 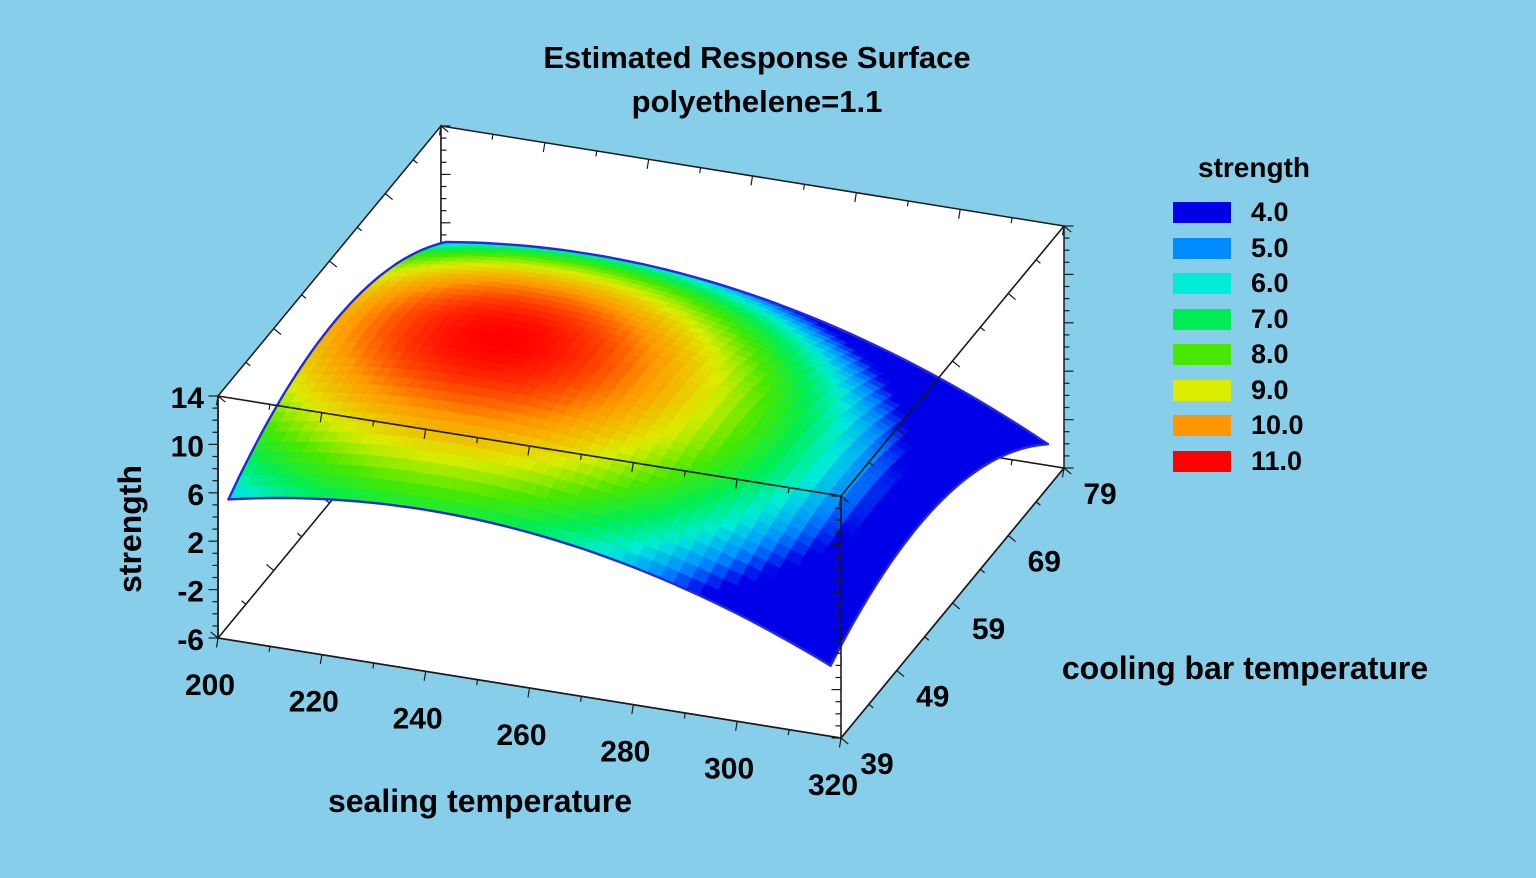 What do you see at coordinates (1245, 668) in the screenshot?
I see `y-axis-title: cooling bar temperature` at bounding box center [1245, 668].